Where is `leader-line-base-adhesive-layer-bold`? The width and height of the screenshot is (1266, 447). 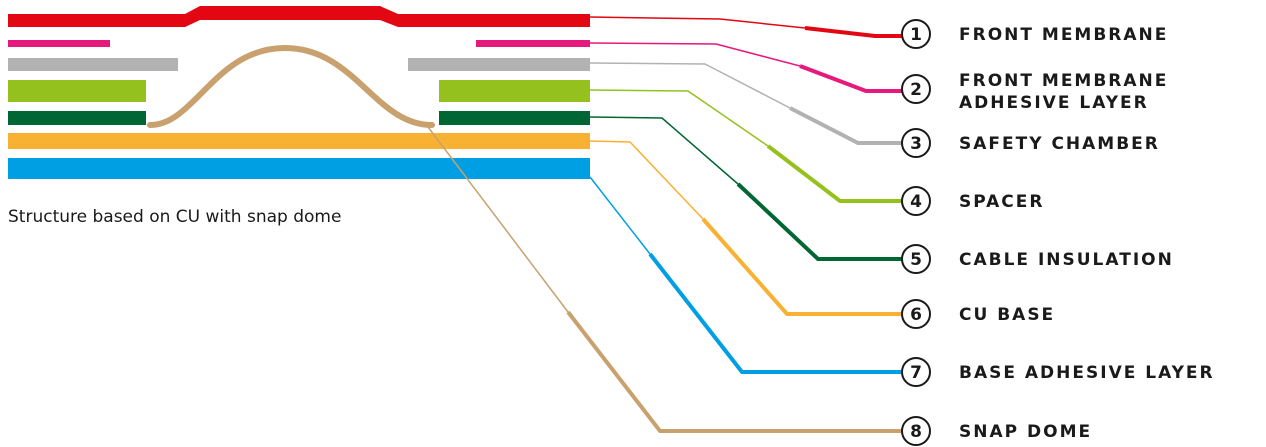 leader-line-base-adhesive-layer-bold is located at coordinates (775, 313).